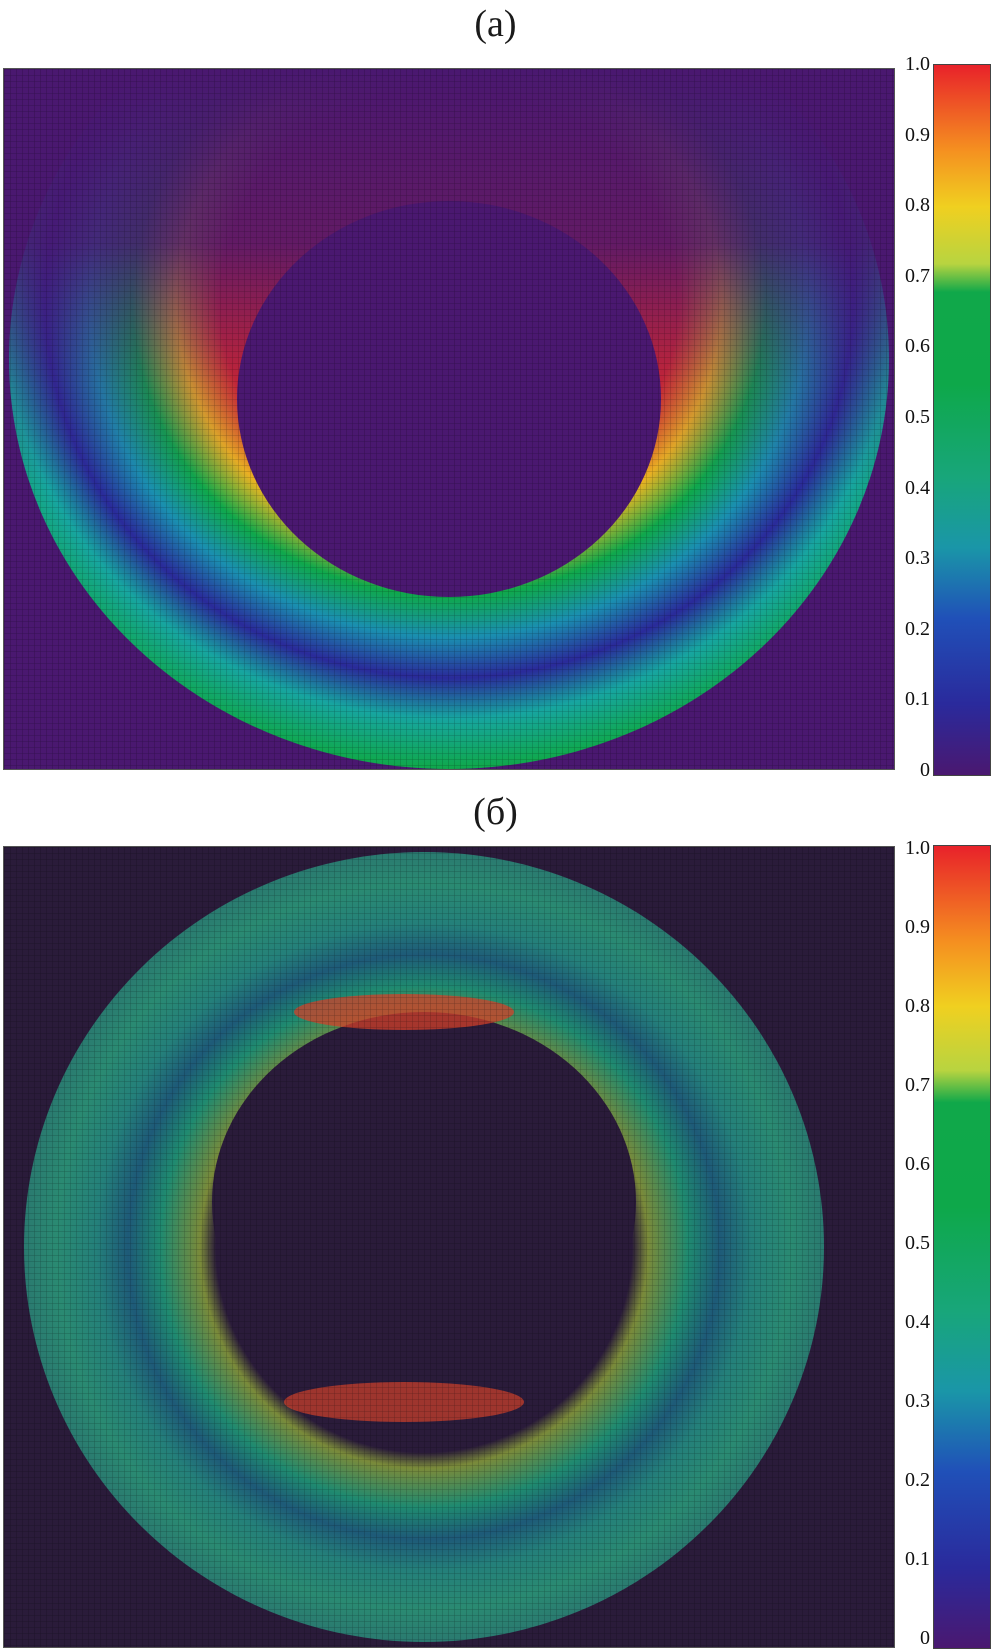  I want to click on panel-b-title: (б), so click(495, 812).